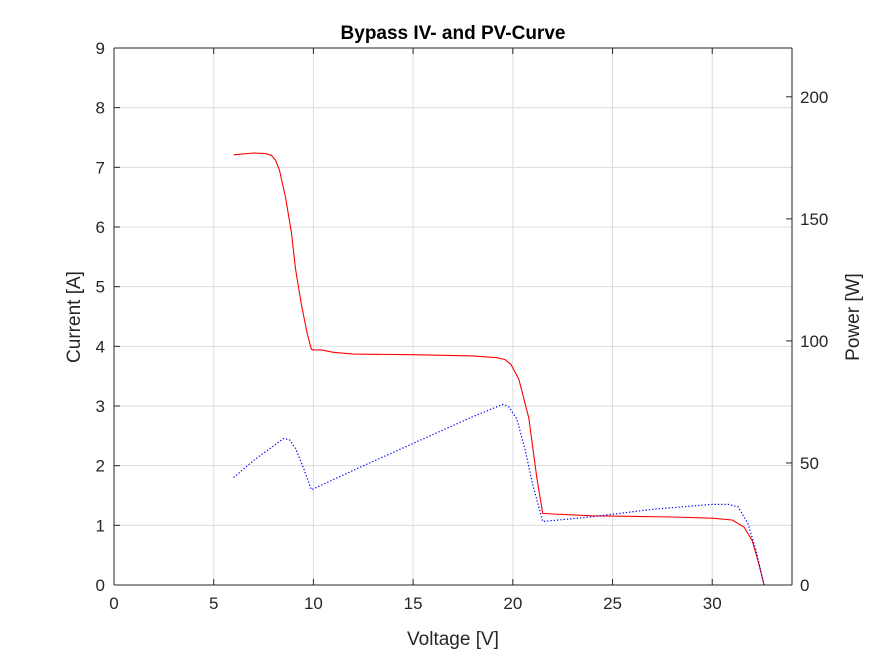  Describe the element at coordinates (100, 466) in the screenshot. I see `y-tick-label-left: 2` at that location.